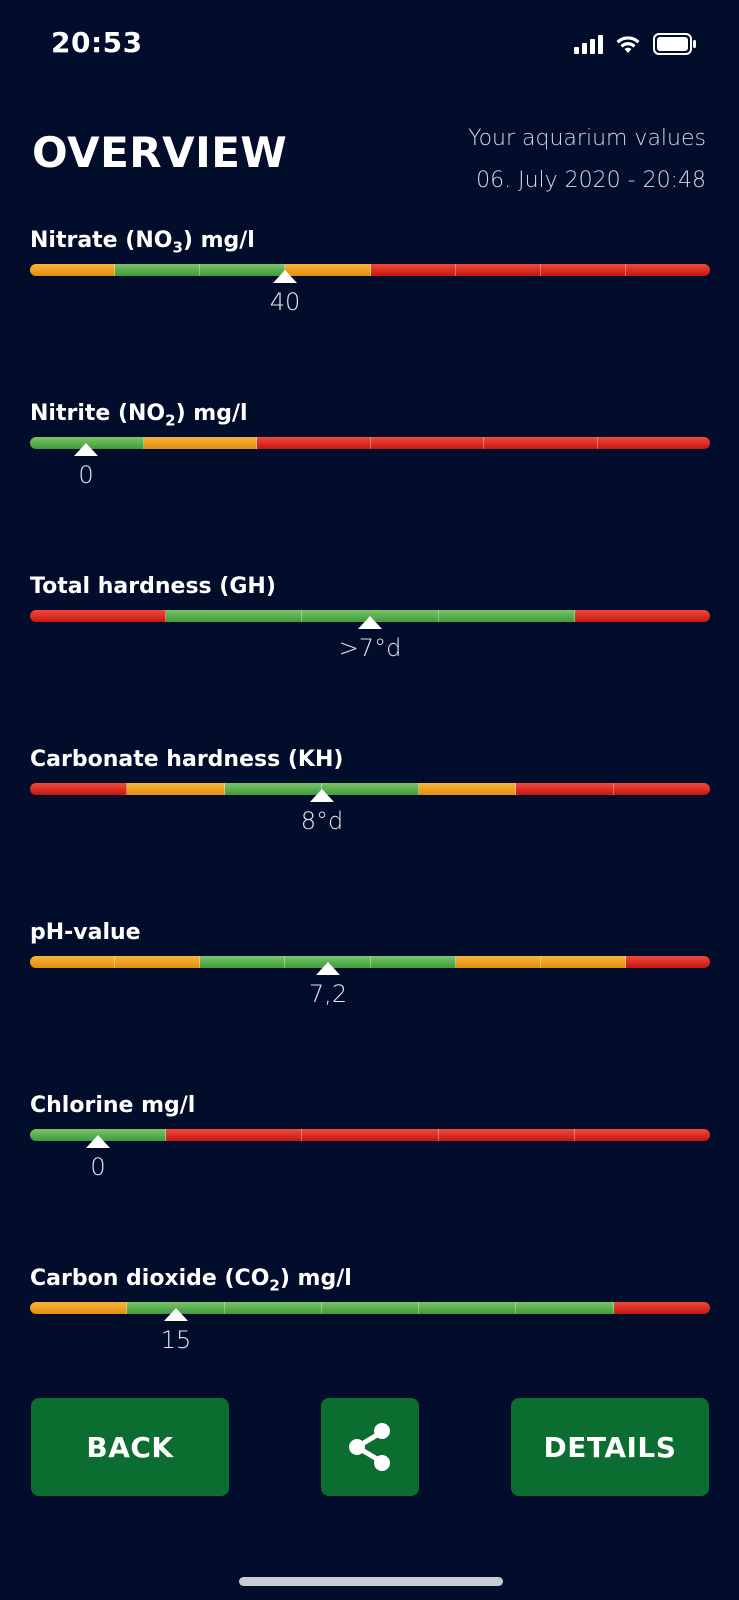  Describe the element at coordinates (328, 994) in the screenshot. I see `parameter-value: 7,2` at that location.